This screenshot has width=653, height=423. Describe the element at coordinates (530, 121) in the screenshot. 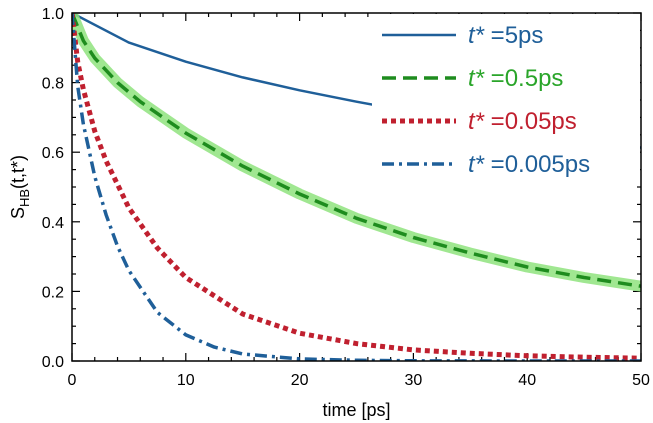

I see `legend-label-suffix: =0.05ps` at that location.